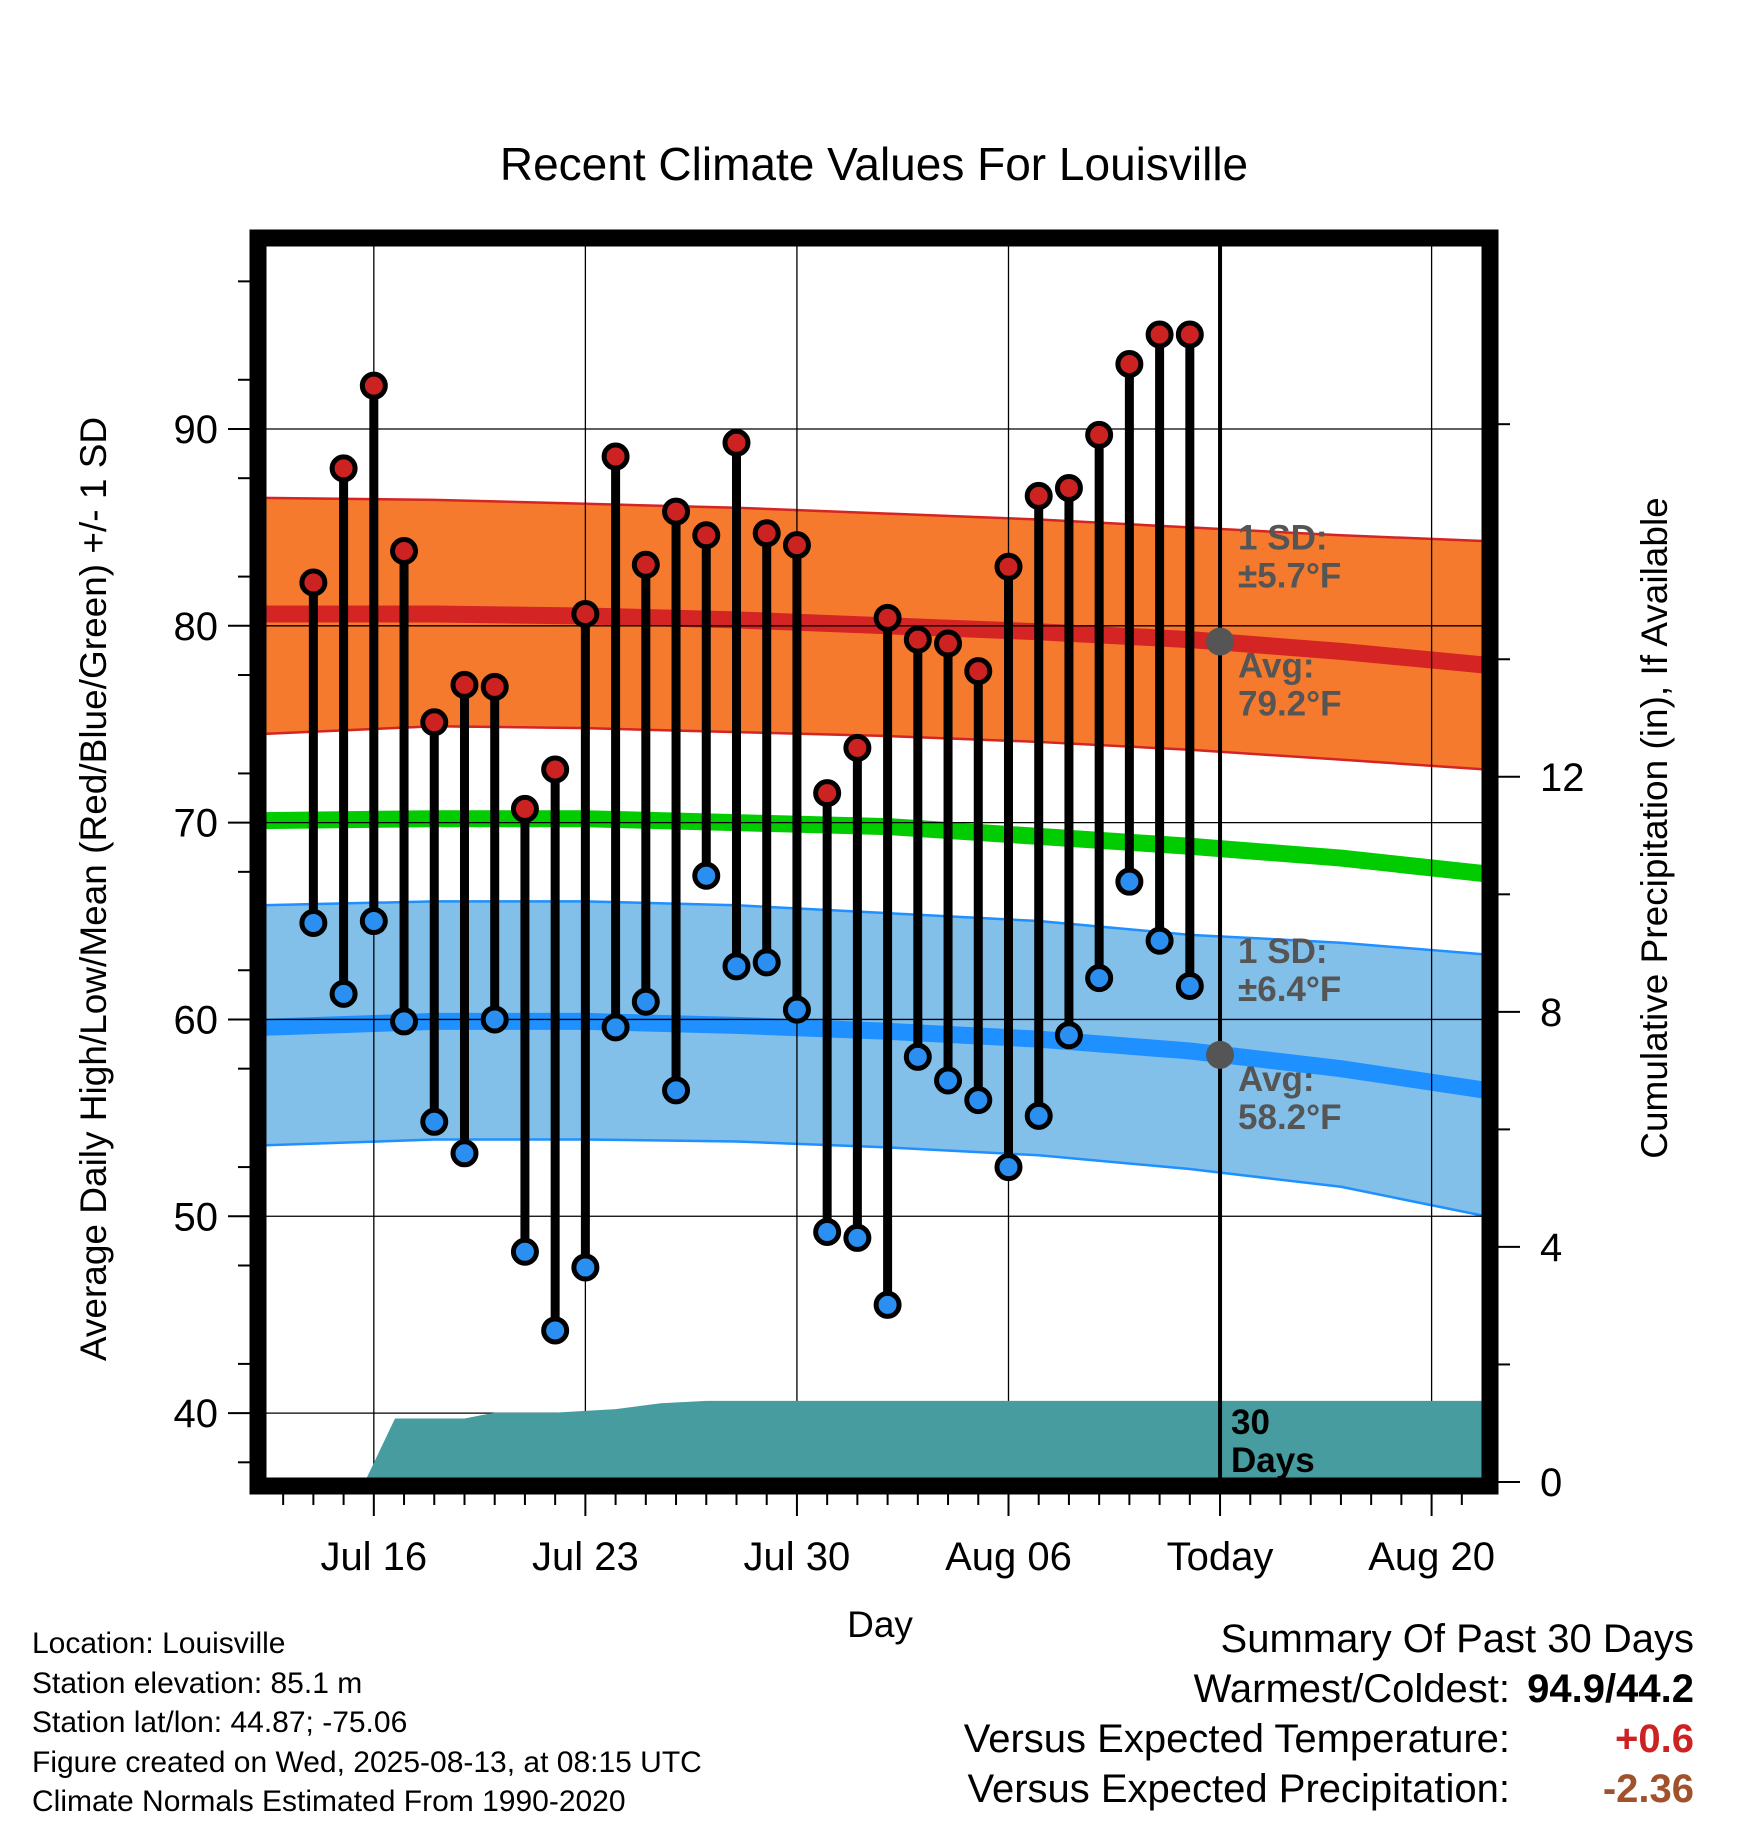  Describe the element at coordinates (1220, 641) in the screenshot. I see `high-avg-marker` at that location.